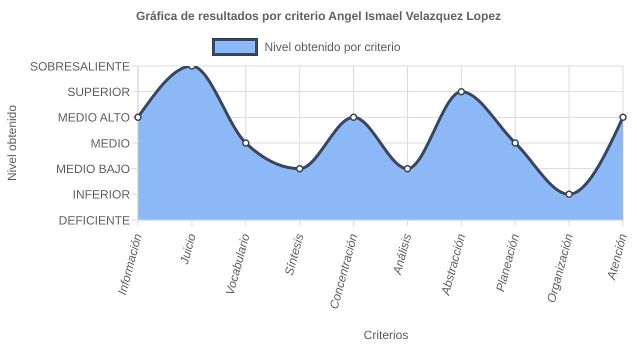  Describe the element at coordinates (93, 169) in the screenshot. I see `text: MEDIO BAJO` at that location.